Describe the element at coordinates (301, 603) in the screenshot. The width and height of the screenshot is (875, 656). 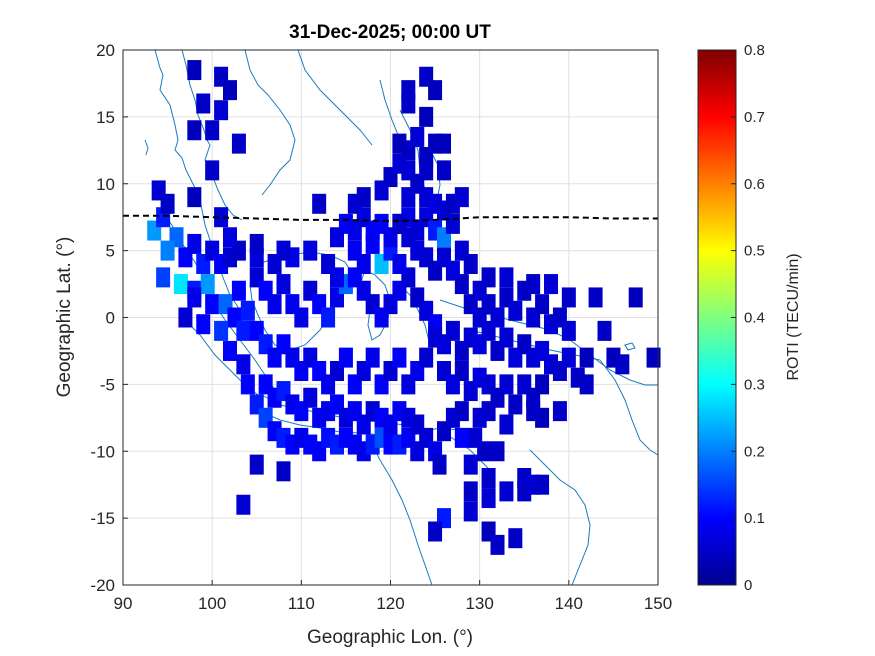
I see `x-tick-label: 110` at that location.